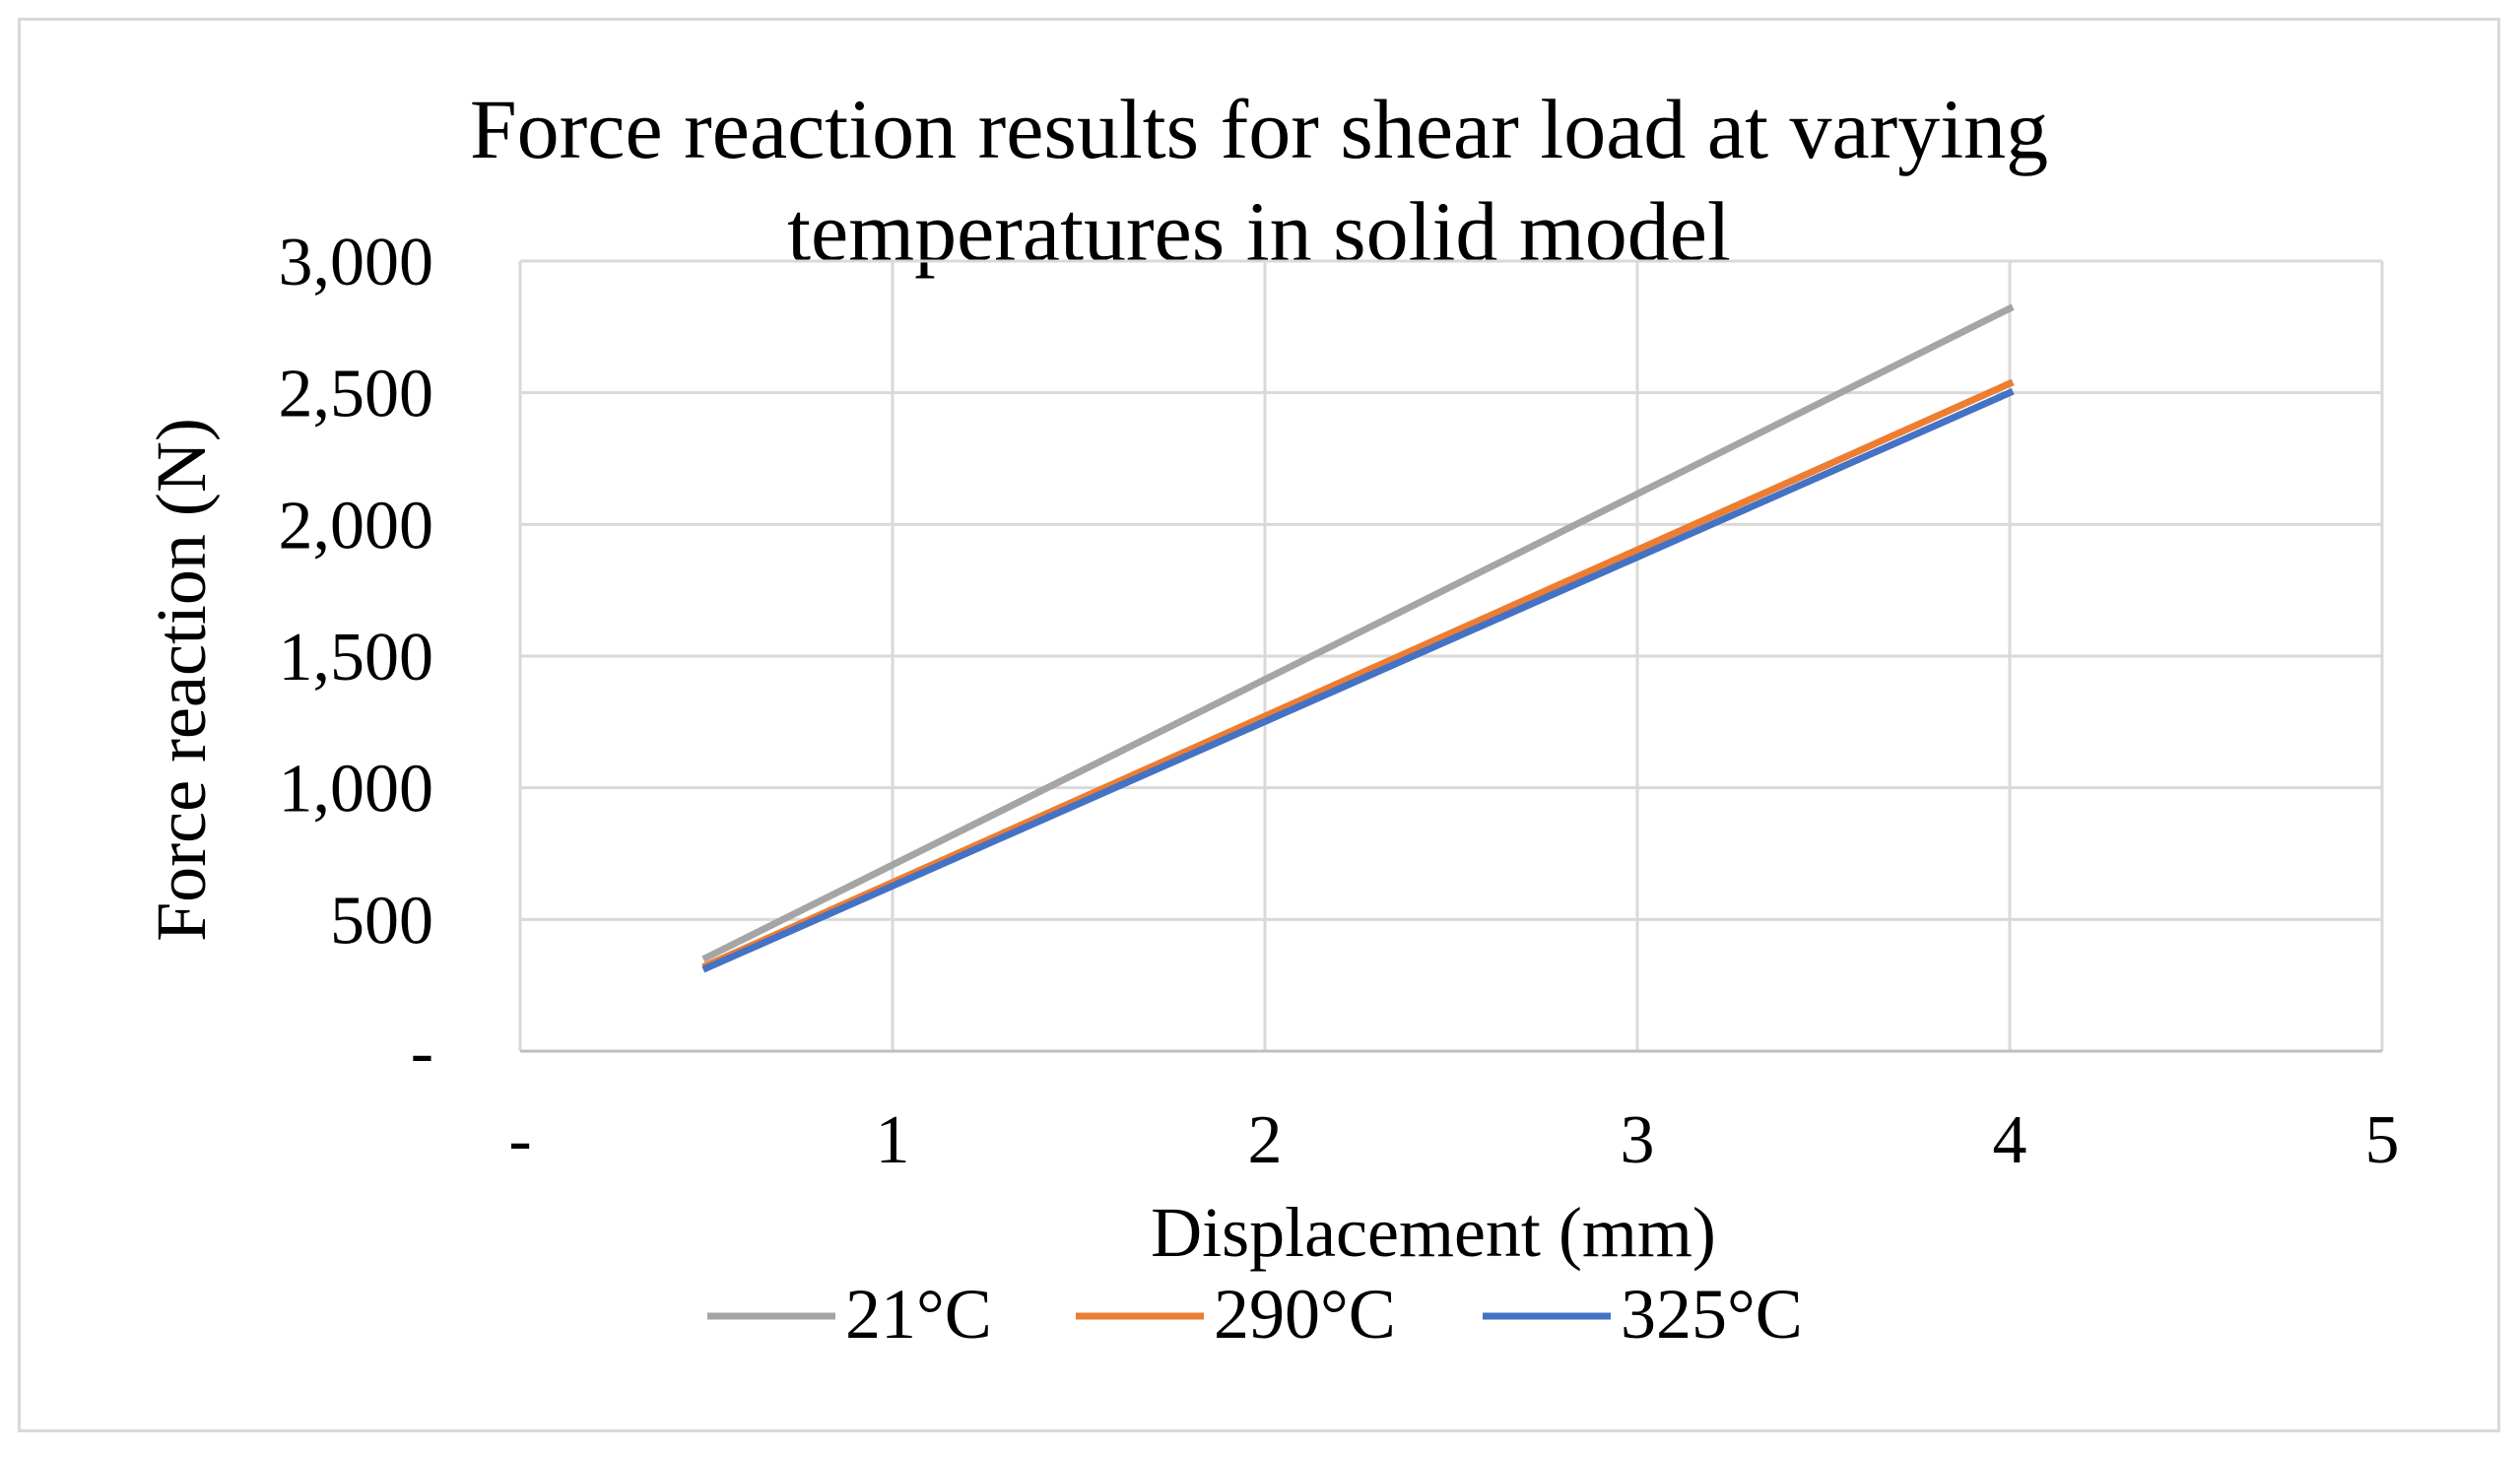 The height and width of the screenshot is (1457, 2520). I want to click on y-tick-label: 500, so click(381, 921).